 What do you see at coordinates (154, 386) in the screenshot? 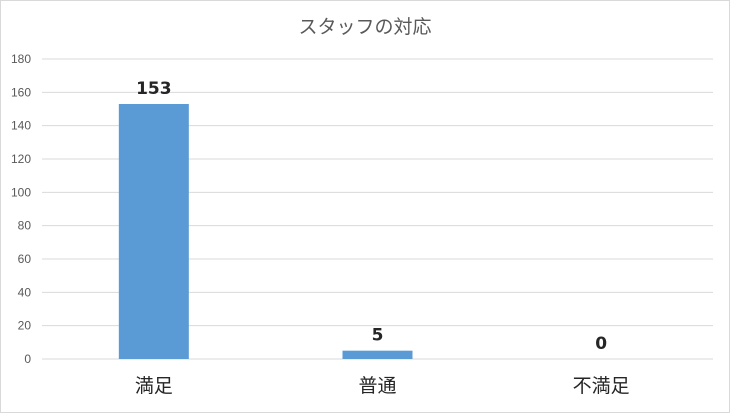
I see `category-label: 満足` at bounding box center [154, 386].